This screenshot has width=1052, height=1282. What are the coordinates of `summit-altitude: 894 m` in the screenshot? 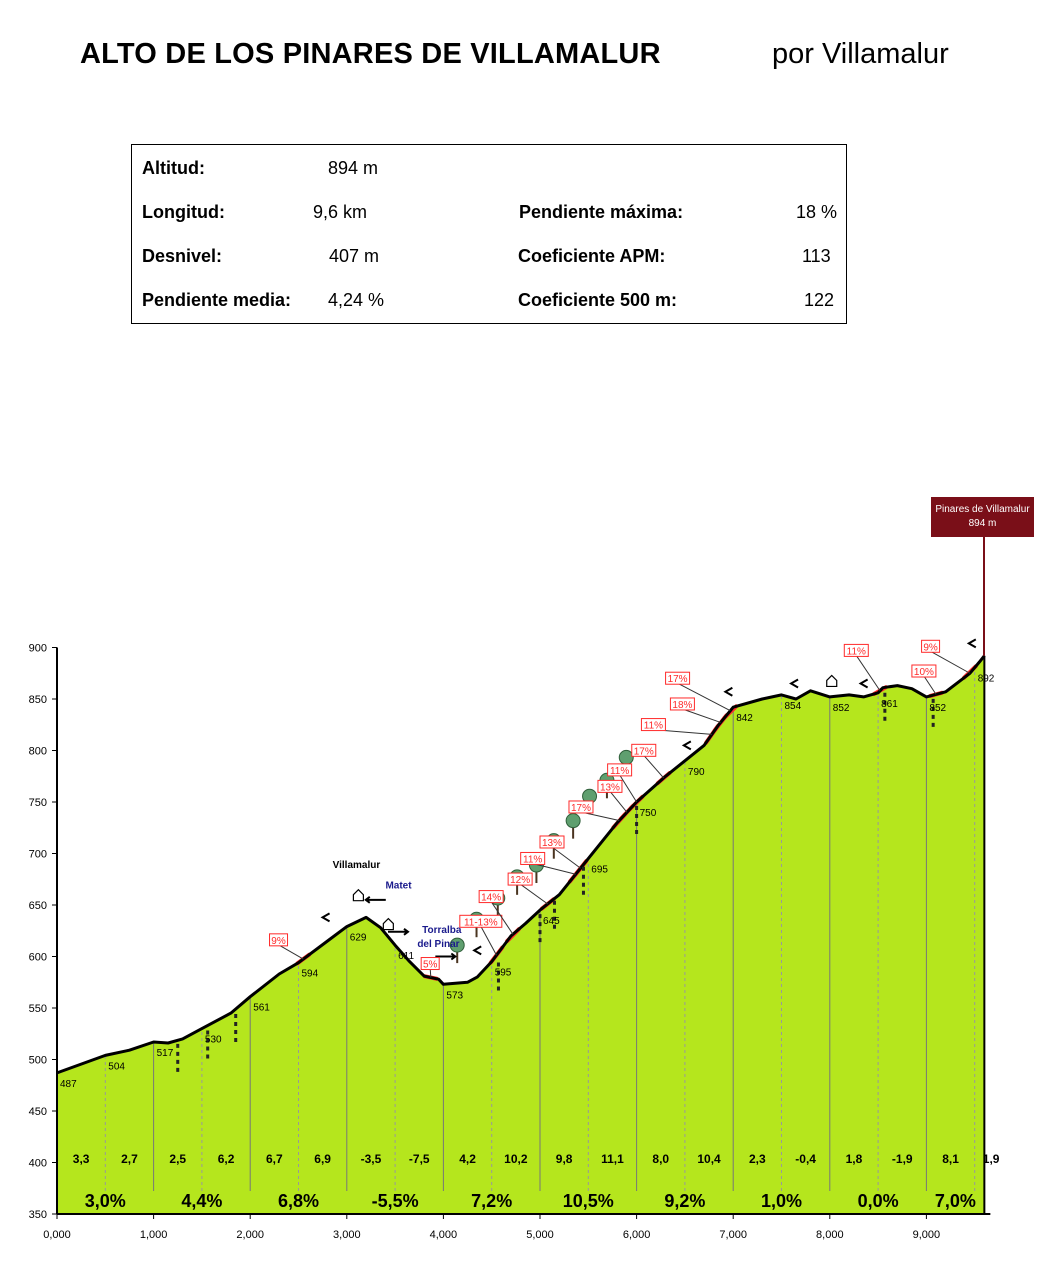 It's located at (982, 523).